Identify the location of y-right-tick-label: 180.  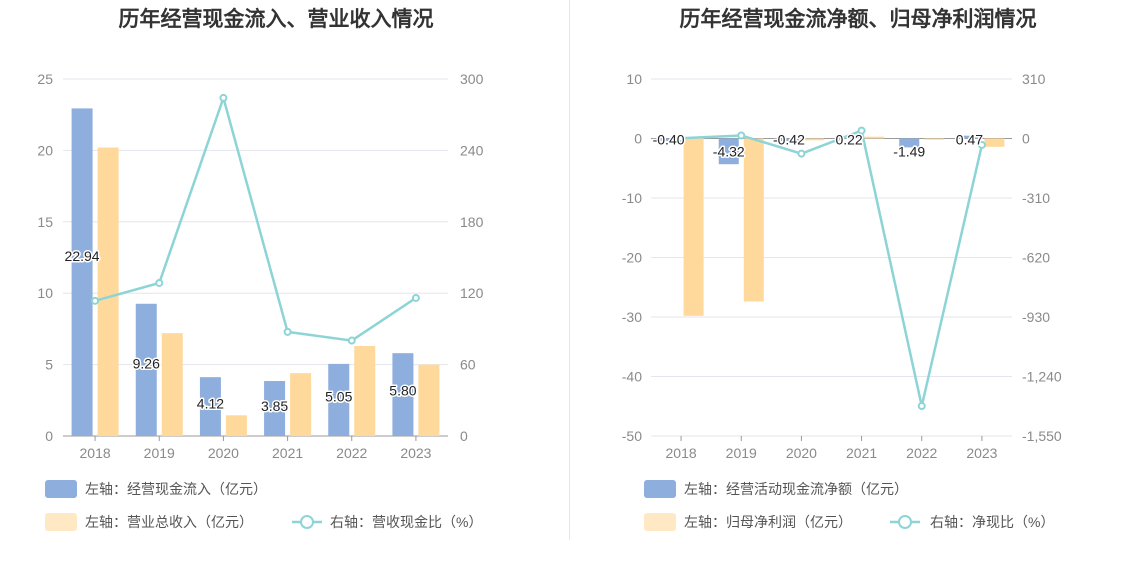
(472, 222).